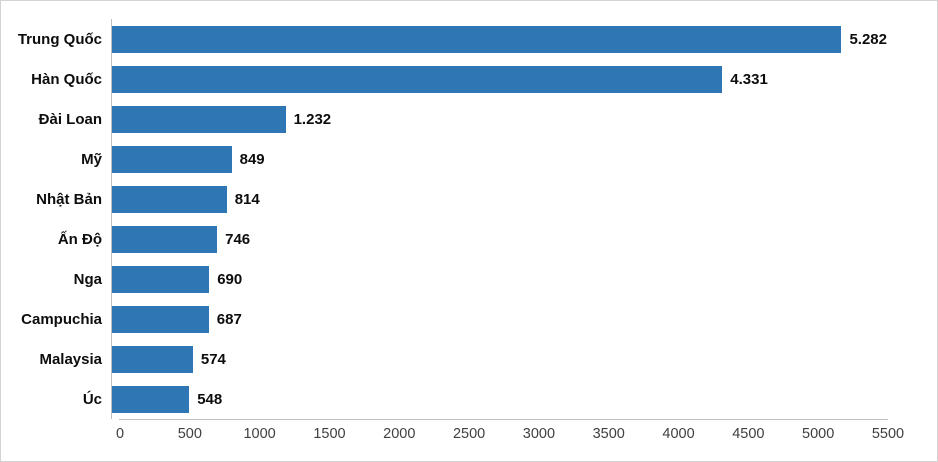  I want to click on bar-row: Đài Loan 1.232, so click(444, 119).